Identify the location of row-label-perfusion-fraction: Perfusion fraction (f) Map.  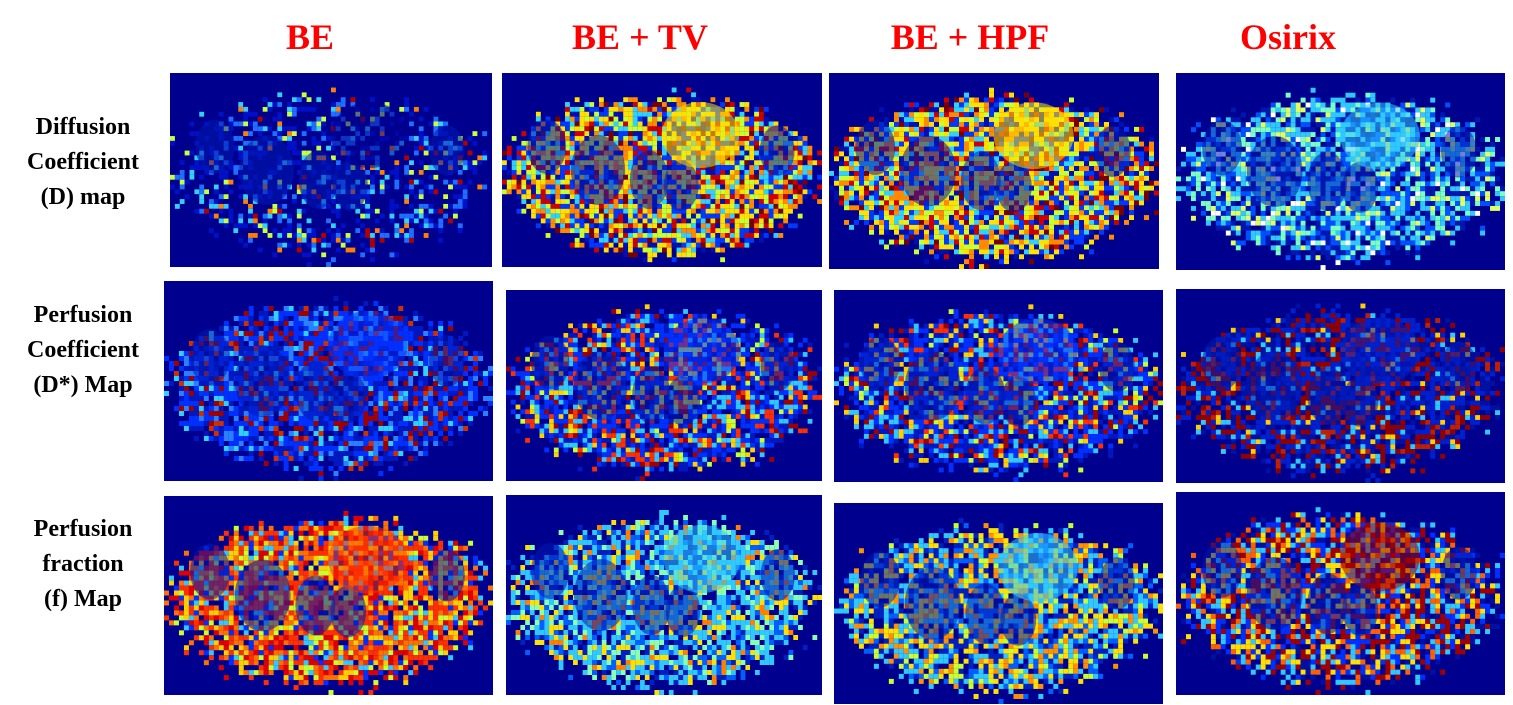
(83, 564).